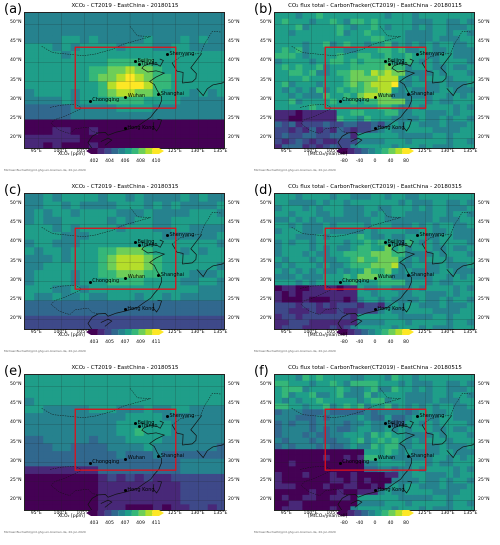 Image resolution: width=500 pixels, height=545 pixels. Describe the element at coordinates (36, 151) in the screenshot. I see `lon-tick-label: 95°E` at that location.